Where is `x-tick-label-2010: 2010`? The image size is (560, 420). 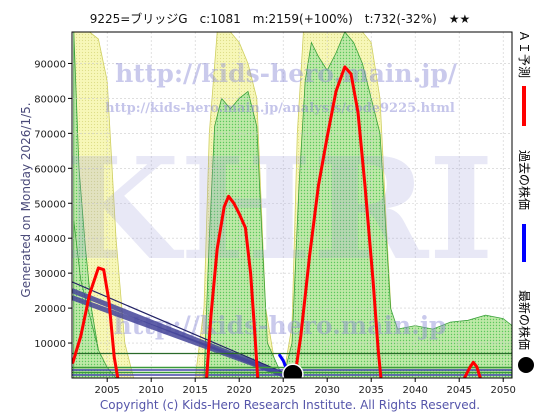
x-tick-label-2010: 2010 is located at coordinates (150, 390).